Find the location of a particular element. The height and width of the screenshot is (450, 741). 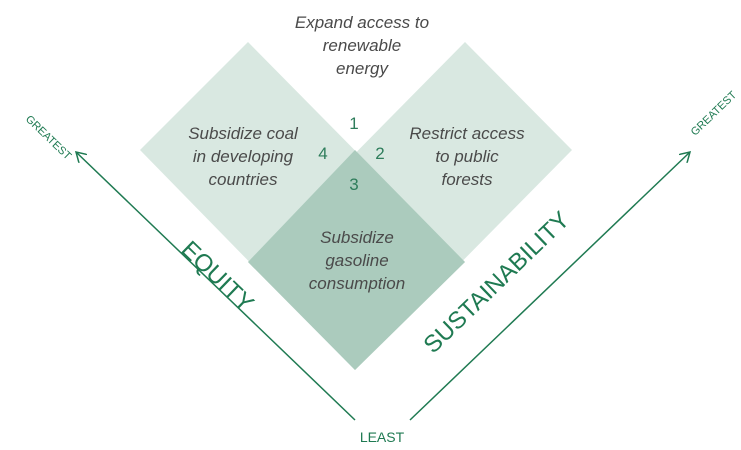

right-end-label: GREATEST is located at coordinates (714, 113).